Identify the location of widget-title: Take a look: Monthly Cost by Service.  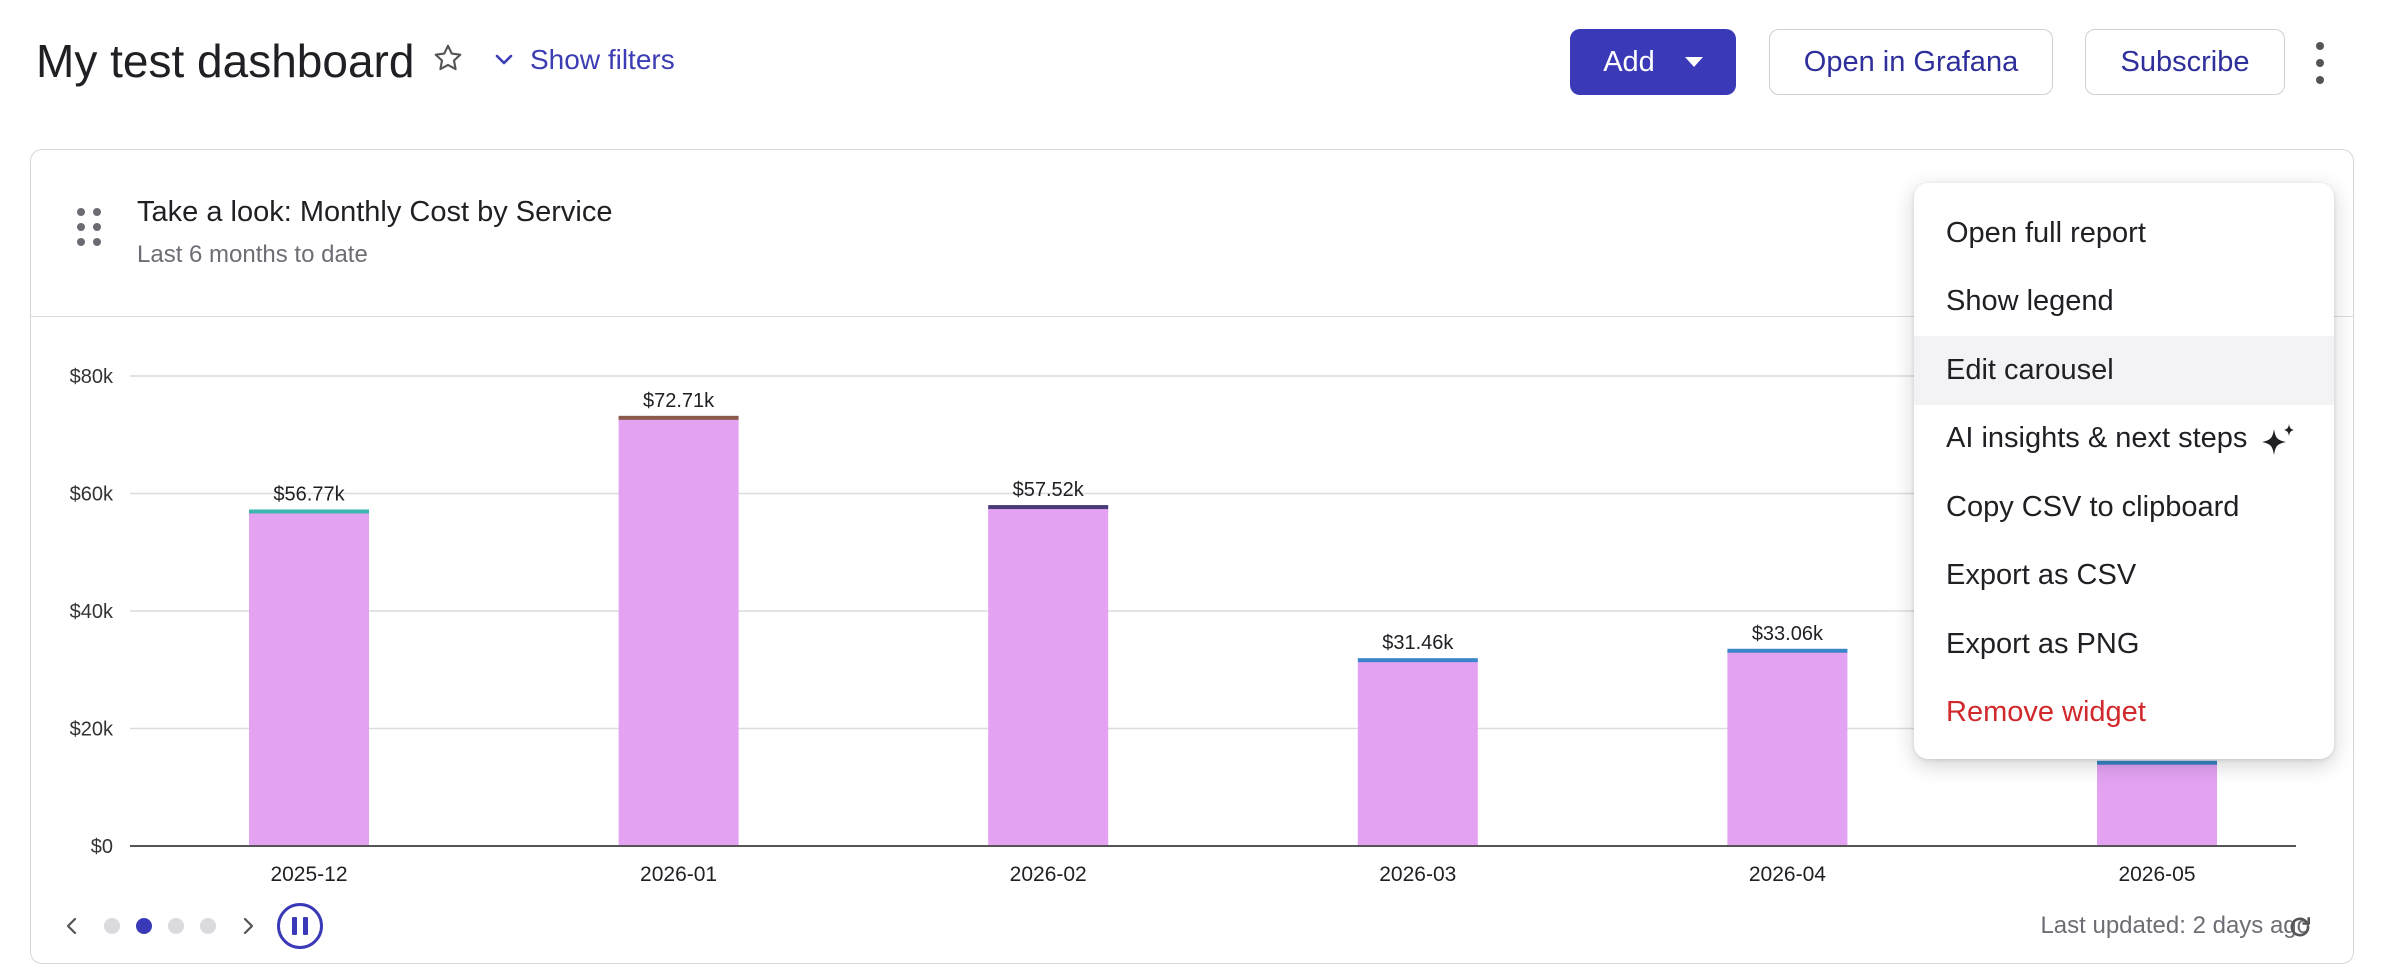
(375, 212).